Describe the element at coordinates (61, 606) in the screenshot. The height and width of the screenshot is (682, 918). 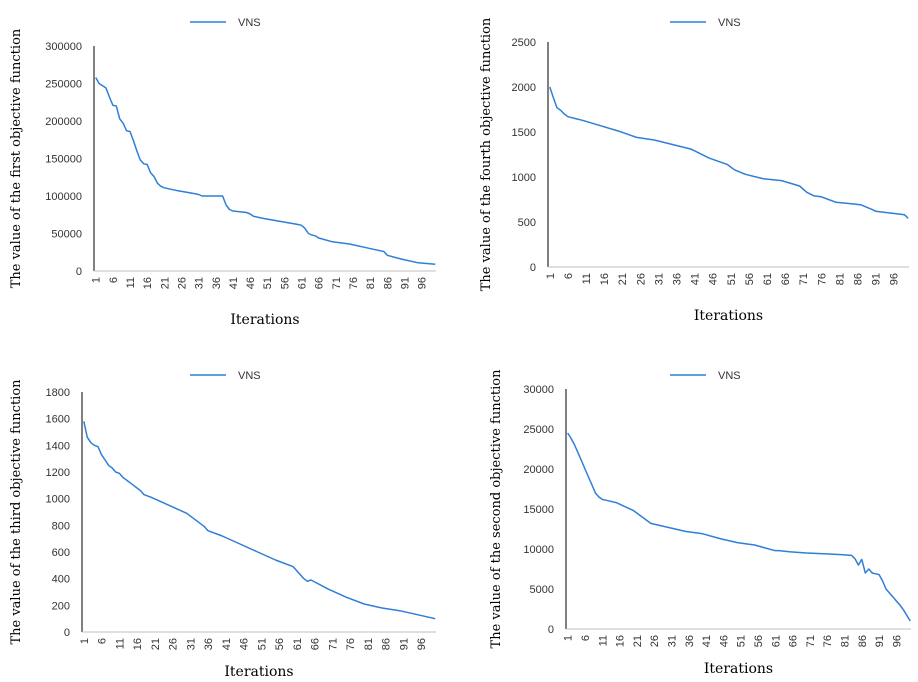
I see `y-tick-label: 200` at that location.